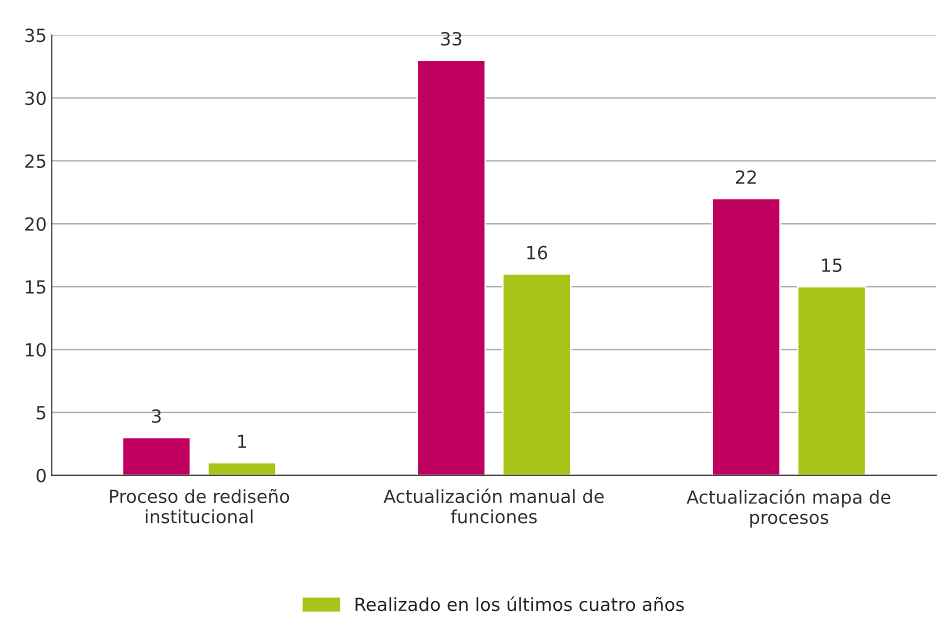 The width and height of the screenshot is (941, 638). What do you see at coordinates (451, 39) in the screenshot?
I see `data-label: 33` at bounding box center [451, 39].